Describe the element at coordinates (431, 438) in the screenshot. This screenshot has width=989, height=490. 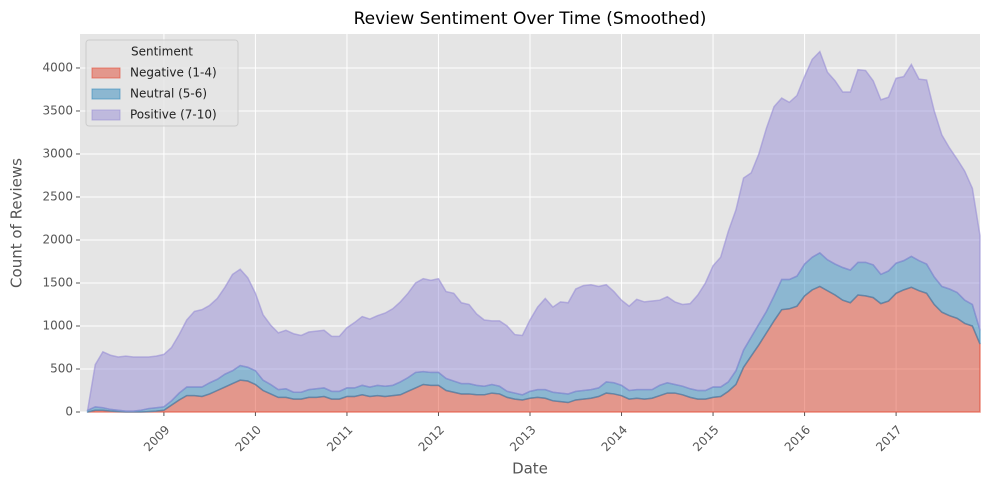
I see `x-tick-label: 2012` at that location.